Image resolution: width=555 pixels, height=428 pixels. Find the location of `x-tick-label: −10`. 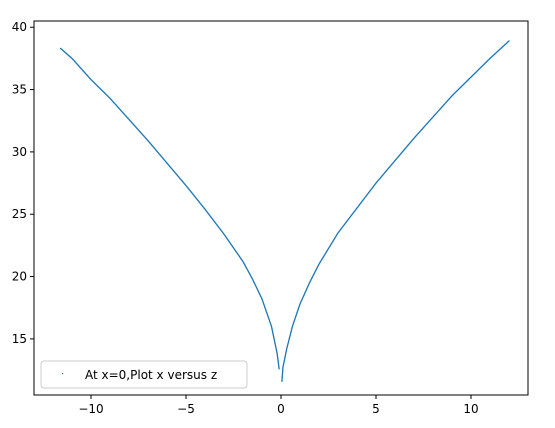

x-tick-label: −10 is located at coordinates (90, 409).